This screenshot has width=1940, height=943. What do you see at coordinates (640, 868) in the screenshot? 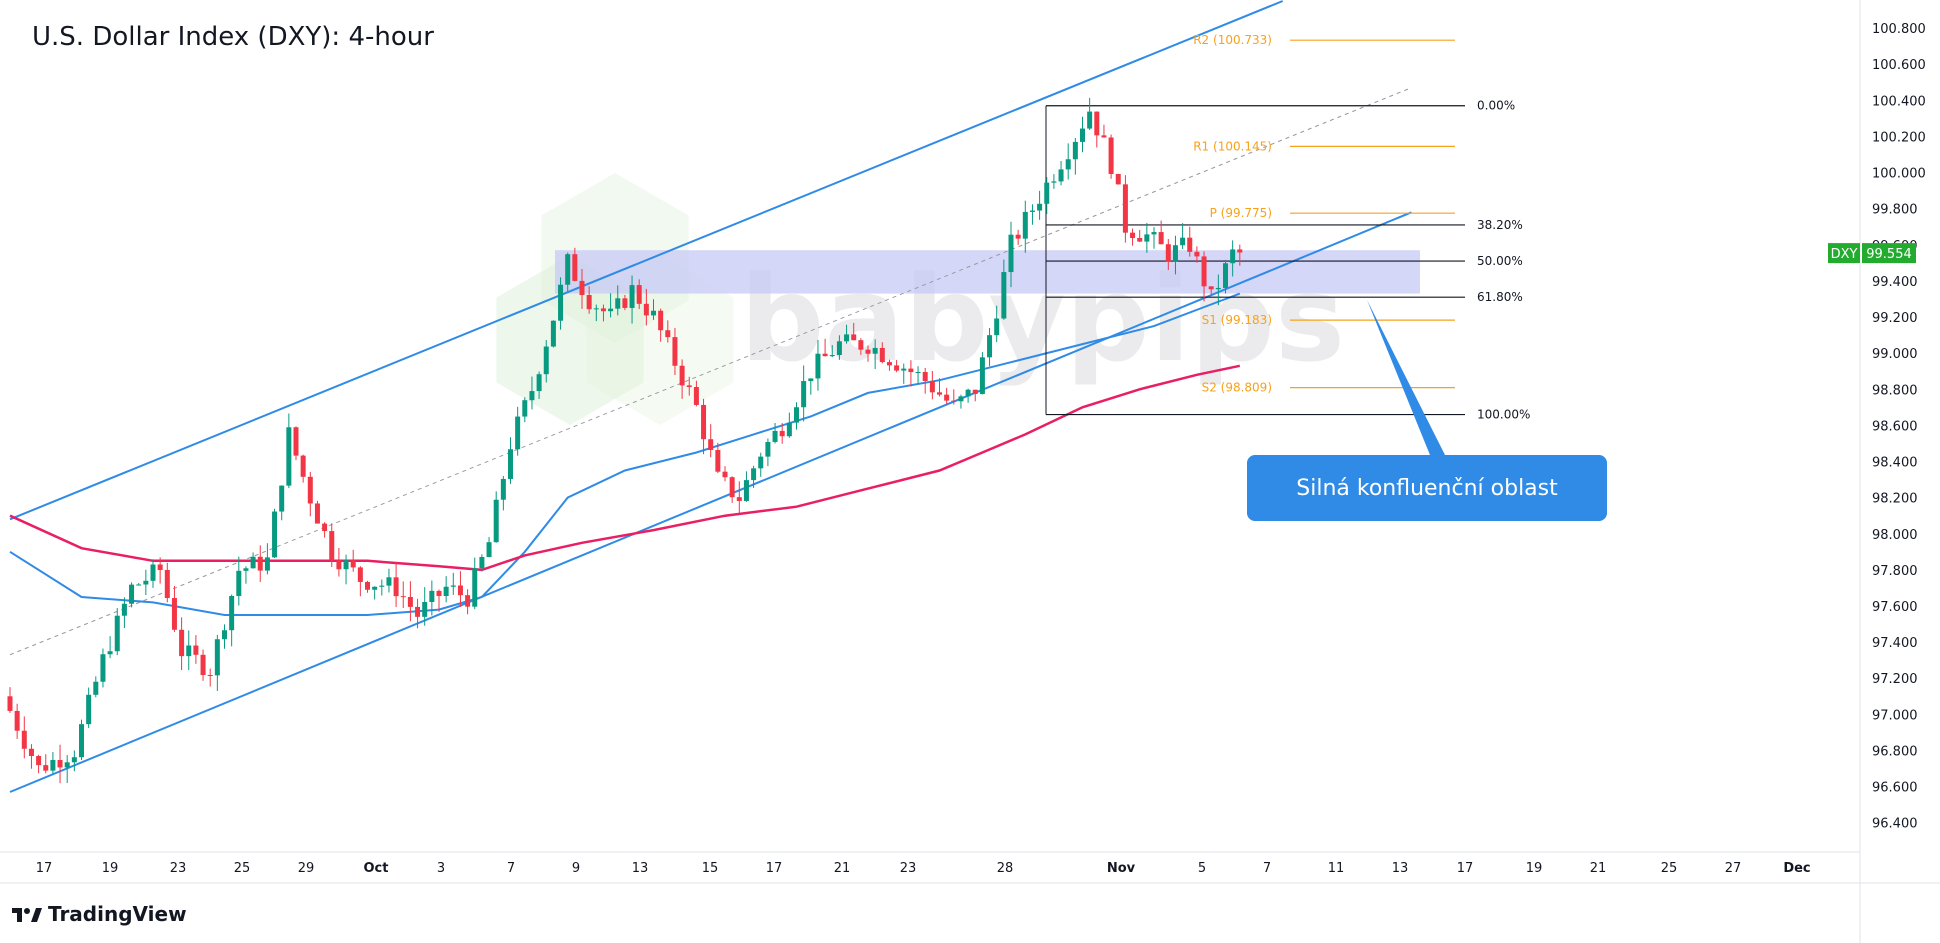
I see `time-tick-label: 13` at bounding box center [640, 868].